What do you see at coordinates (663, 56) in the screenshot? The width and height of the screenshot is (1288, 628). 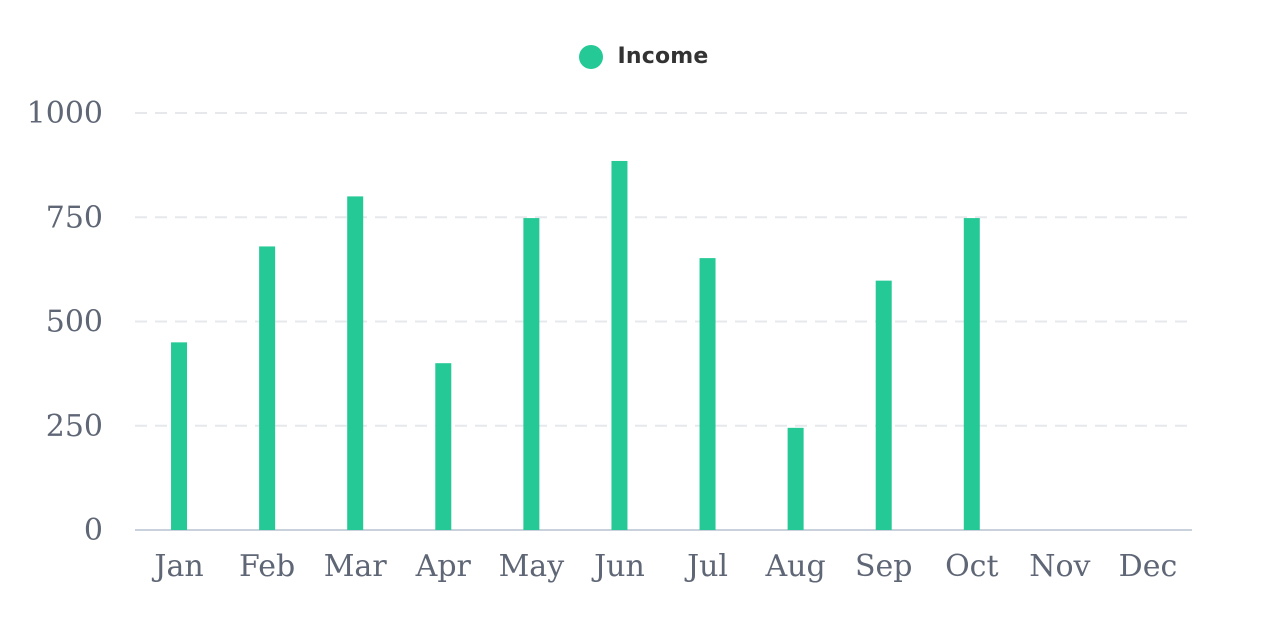 I see `legend-label-income: Income` at bounding box center [663, 56].